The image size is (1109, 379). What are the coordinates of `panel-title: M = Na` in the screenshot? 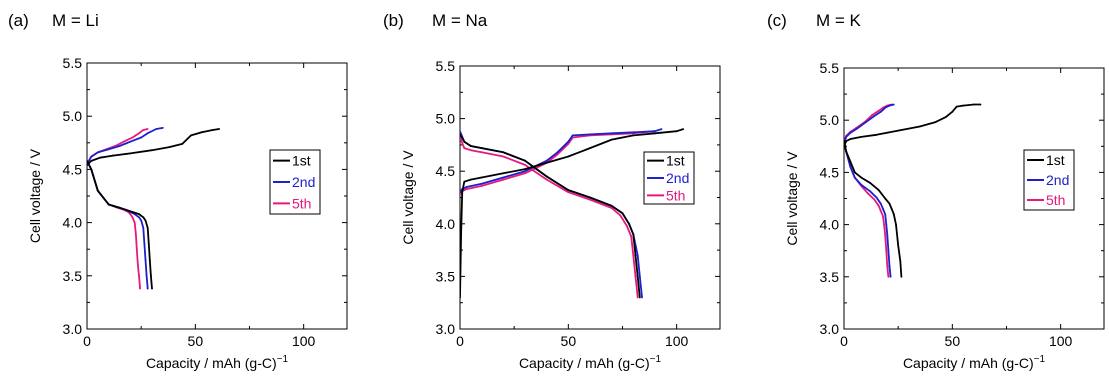 It's located at (460, 20).